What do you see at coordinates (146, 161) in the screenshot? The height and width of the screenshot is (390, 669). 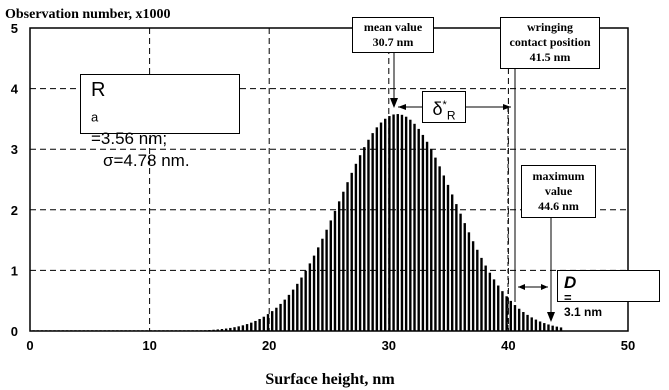 I see `sigma-annotation: σ=4.78 nm.` at bounding box center [146, 161].